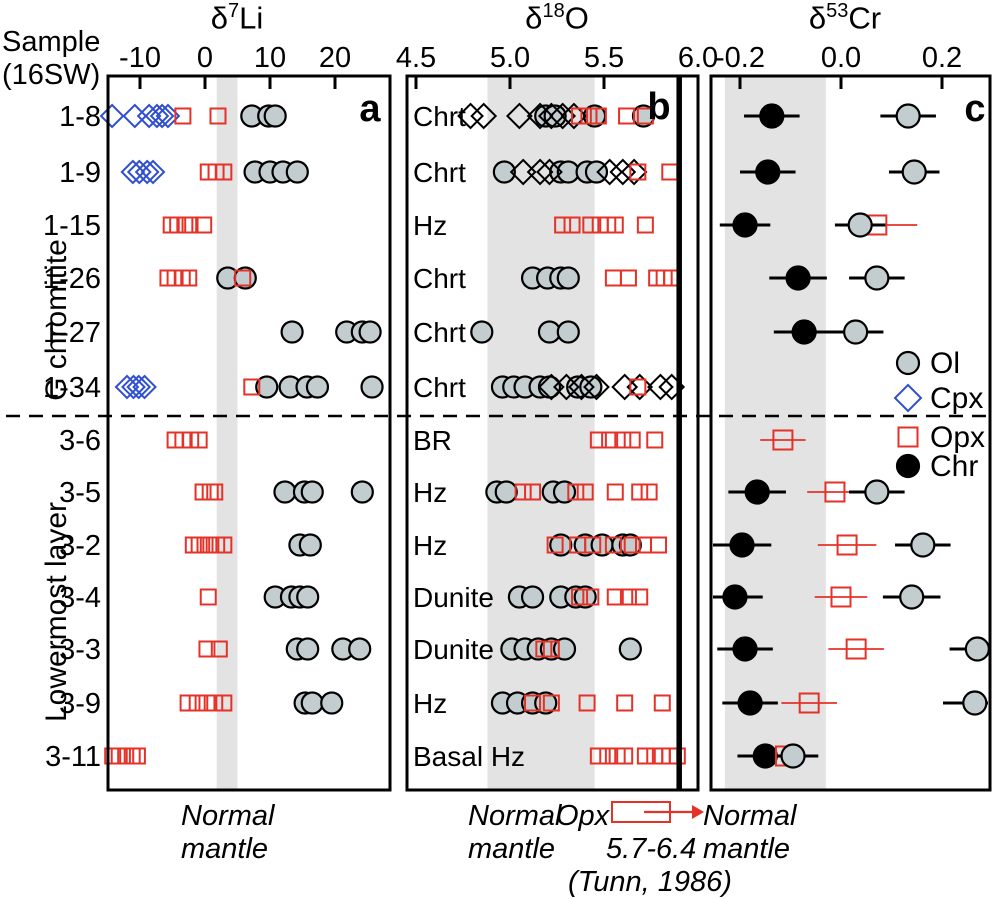  What do you see at coordinates (234, 11) in the screenshot?
I see `superscript: 7` at bounding box center [234, 11].